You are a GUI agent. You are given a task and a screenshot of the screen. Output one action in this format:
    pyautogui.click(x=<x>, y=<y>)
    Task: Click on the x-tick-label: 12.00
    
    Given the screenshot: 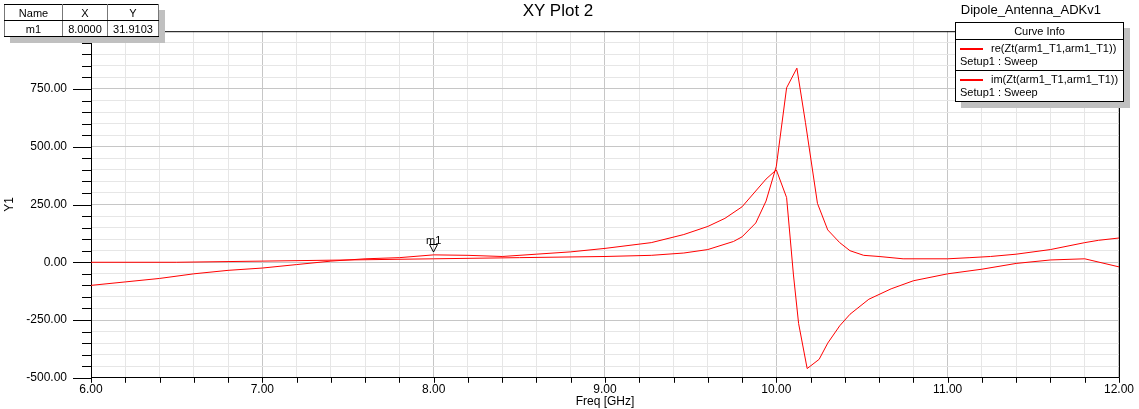 What is the action you would take?
    pyautogui.click(x=1119, y=389)
    